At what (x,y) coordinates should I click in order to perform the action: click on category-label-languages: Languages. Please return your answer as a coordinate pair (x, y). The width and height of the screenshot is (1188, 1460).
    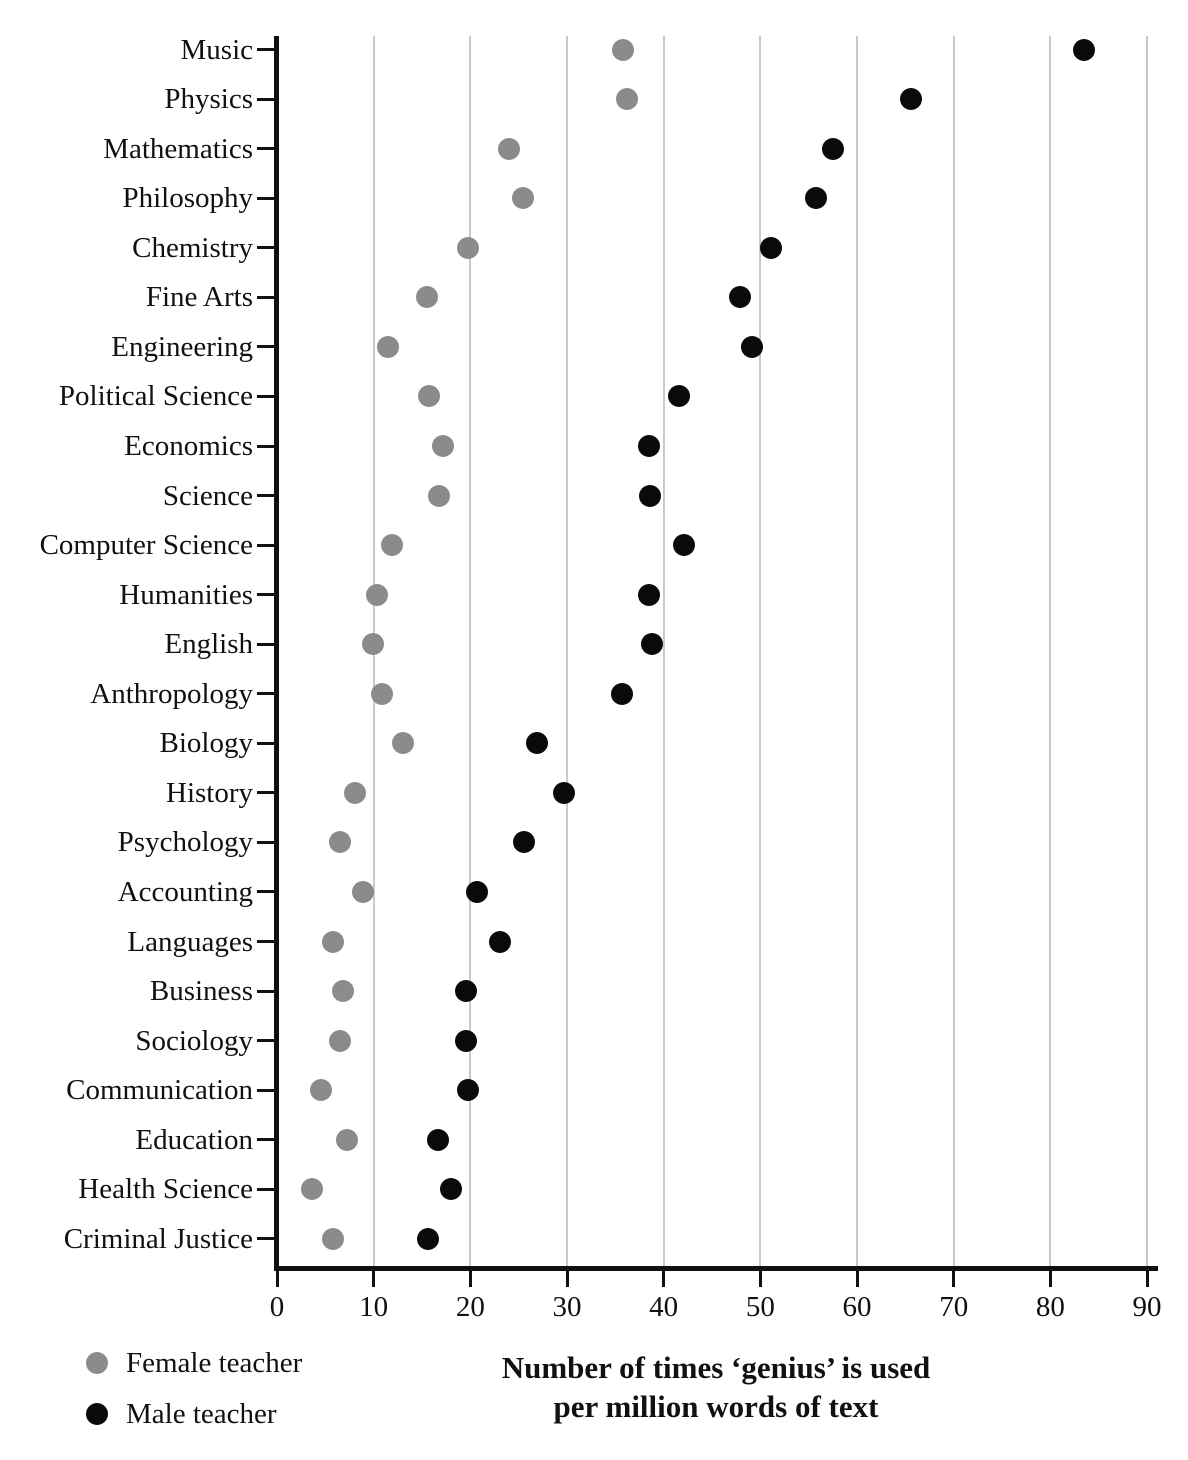
    Looking at the image, I should click on (190, 941).